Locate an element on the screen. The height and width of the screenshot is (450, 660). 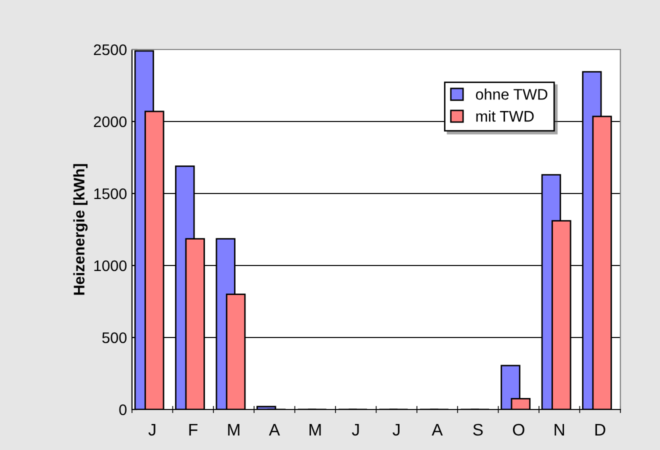
y-axis-title: Heizenergie [kWh] is located at coordinates (80, 229).